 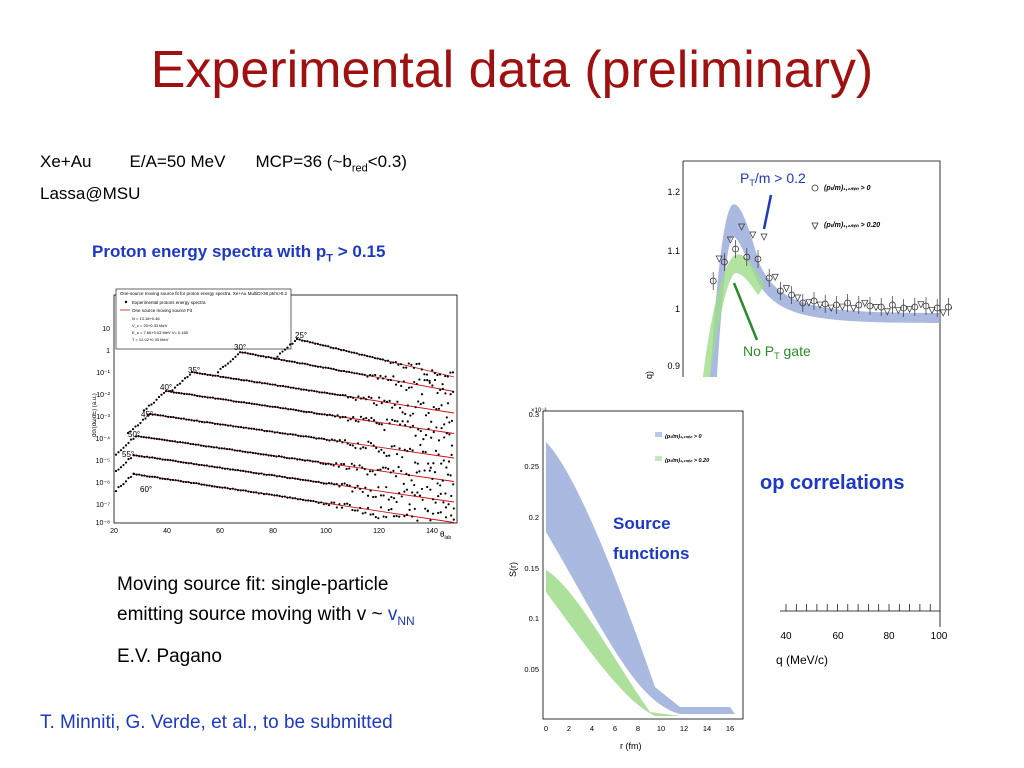 What do you see at coordinates (838, 636) in the screenshot?
I see `x-tick: 60` at bounding box center [838, 636].